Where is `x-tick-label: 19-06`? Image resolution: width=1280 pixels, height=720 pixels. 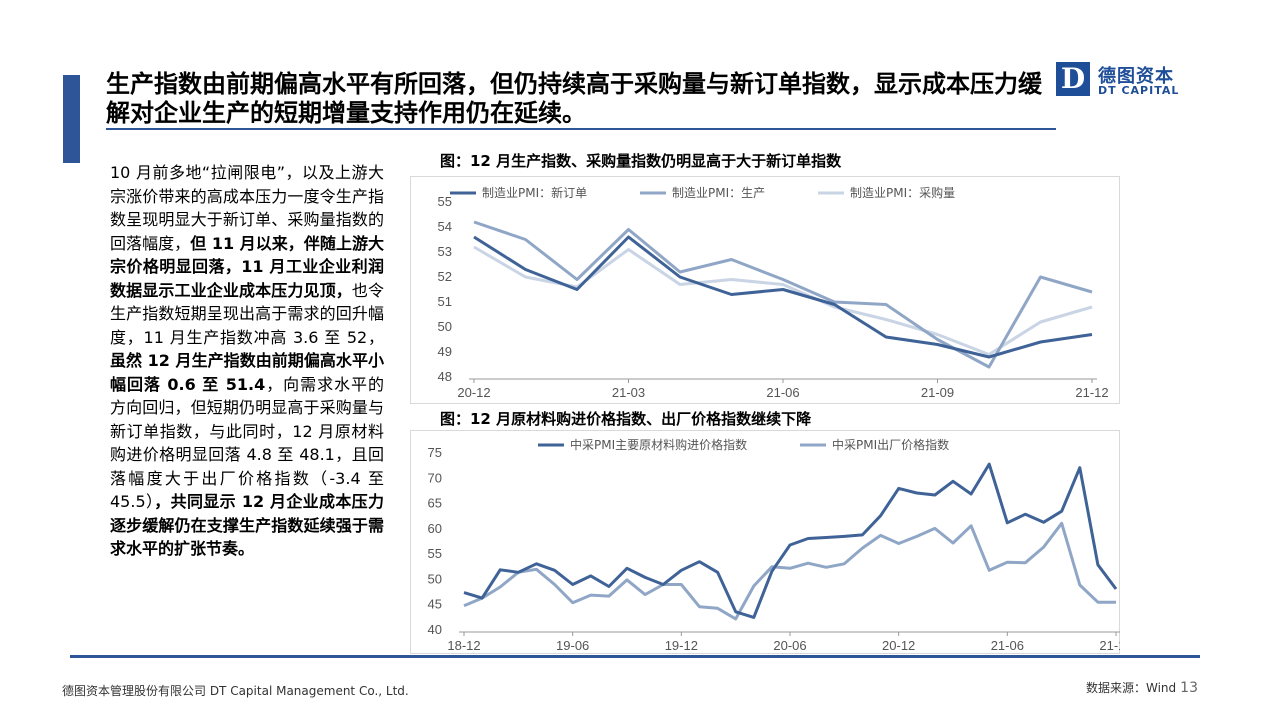
x-tick-label: 19-06 is located at coordinates (572, 645).